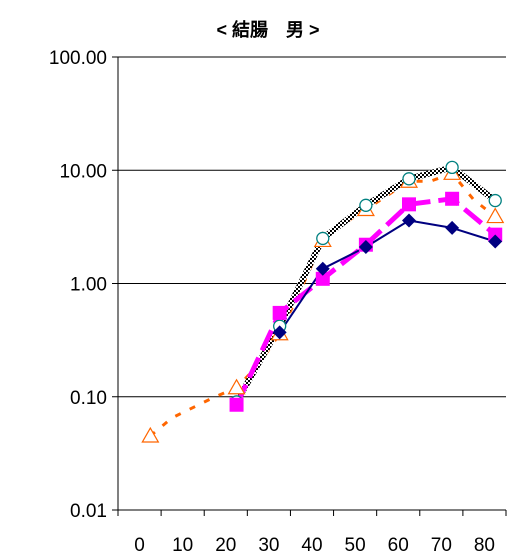 This screenshot has width=517, height=559. Describe the element at coordinates (88, 398) in the screenshot. I see `y-tick-label: 0.10` at that location.